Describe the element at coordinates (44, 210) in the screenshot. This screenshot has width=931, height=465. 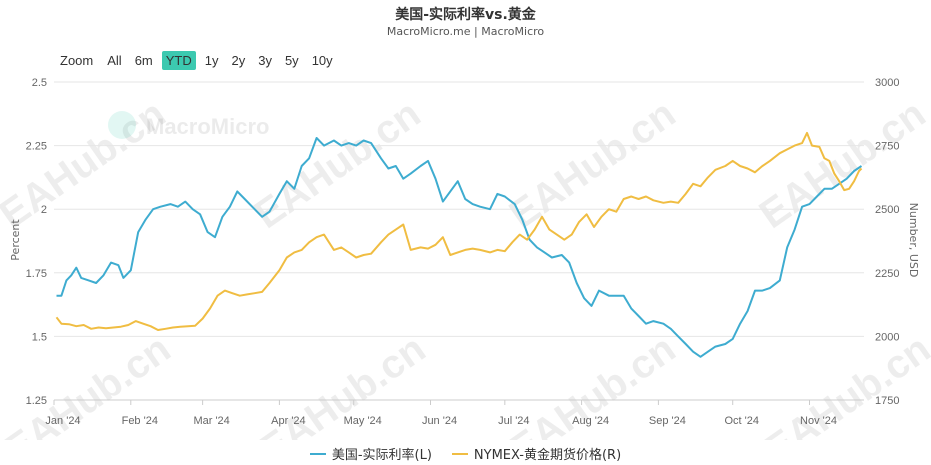
I see `left-tick-label: 2` at that location.